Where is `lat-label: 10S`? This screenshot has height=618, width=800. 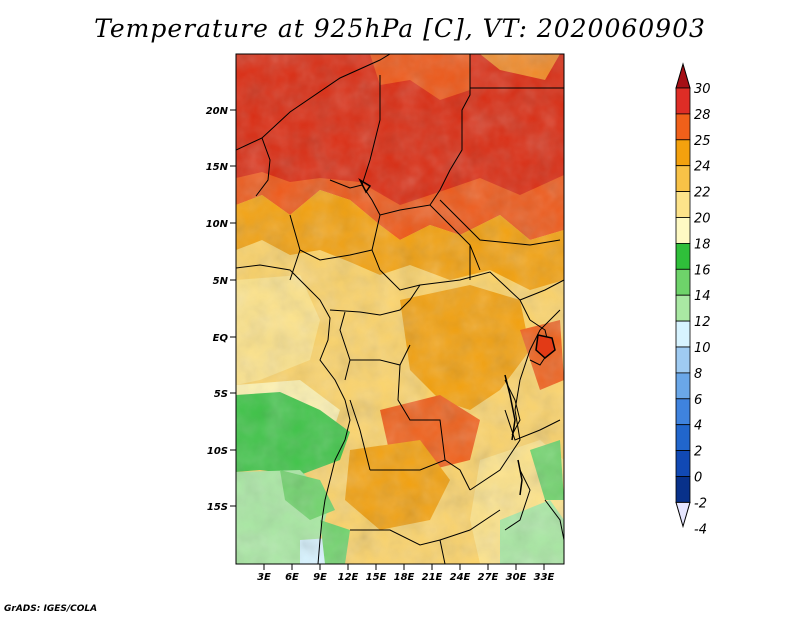 lat-label: 10S is located at coordinates (217, 451).